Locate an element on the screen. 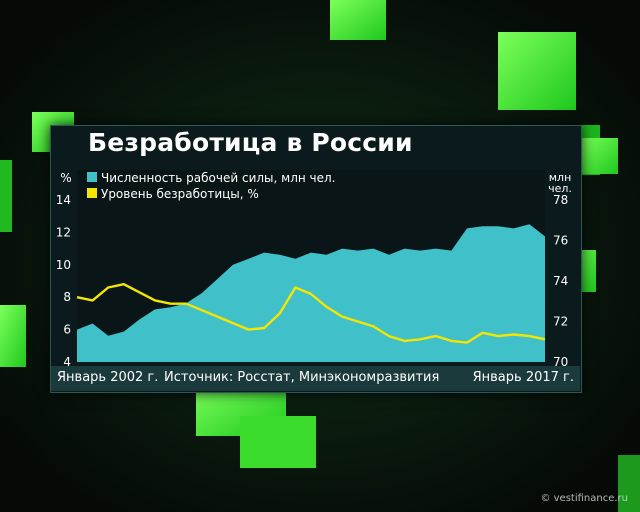 The height and width of the screenshot is (512, 640). y-right-tick-label: 78 is located at coordinates (560, 200).